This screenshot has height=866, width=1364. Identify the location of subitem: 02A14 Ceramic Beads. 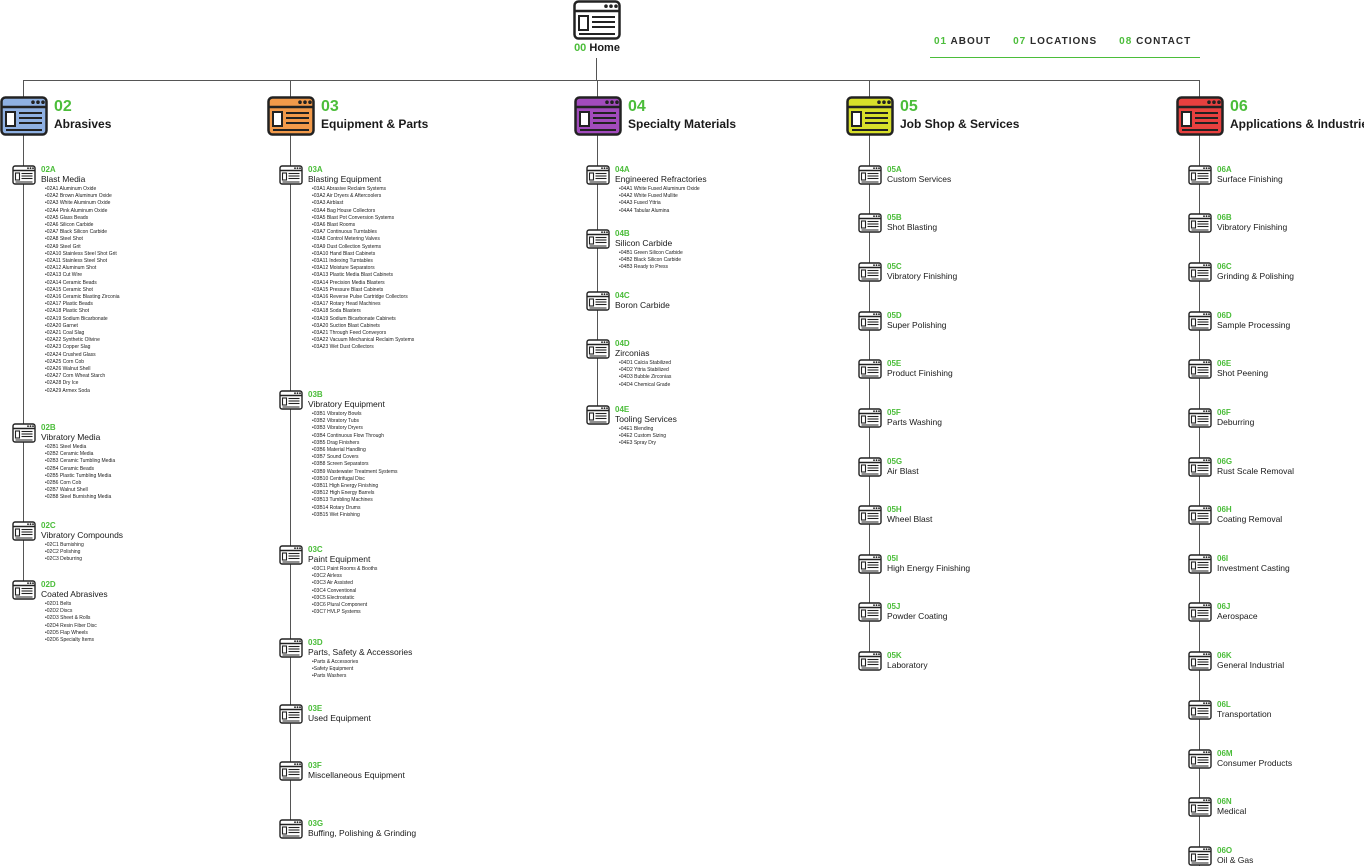
(82, 283).